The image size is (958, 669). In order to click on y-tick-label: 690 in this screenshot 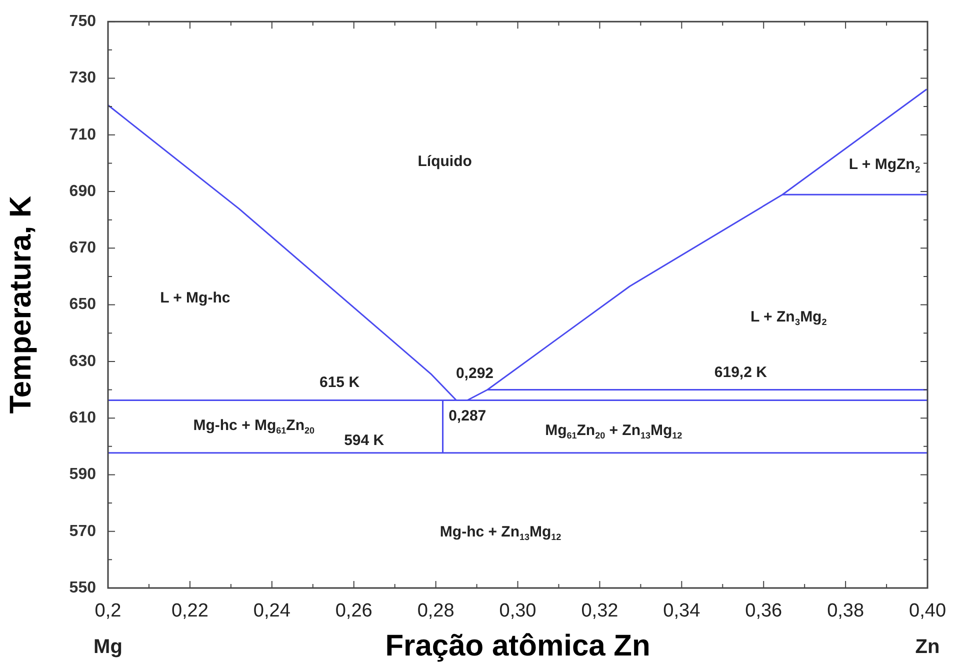, I will do `click(82, 191)`.